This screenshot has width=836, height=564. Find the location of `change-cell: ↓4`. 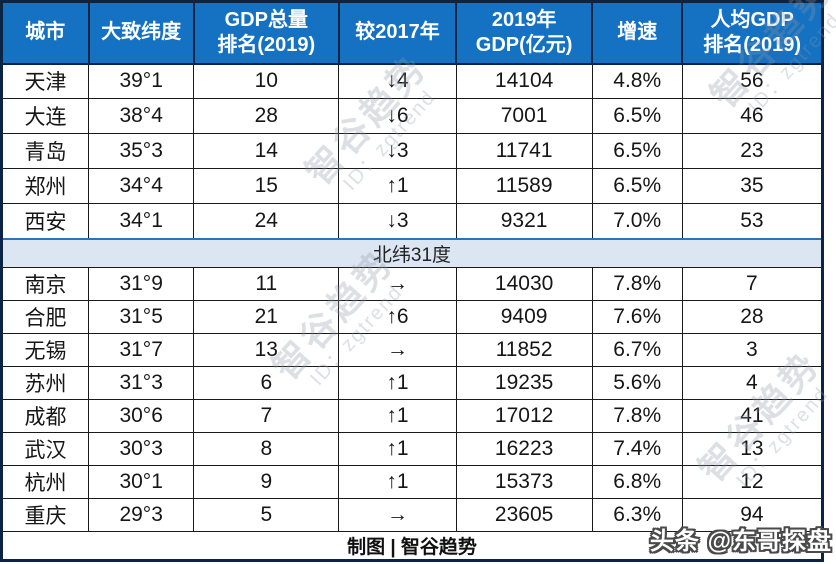

change-cell: ↓4 is located at coordinates (397, 81).